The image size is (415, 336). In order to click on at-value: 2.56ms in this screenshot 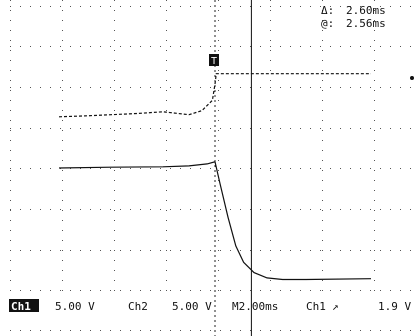, I will do `click(366, 23)`.